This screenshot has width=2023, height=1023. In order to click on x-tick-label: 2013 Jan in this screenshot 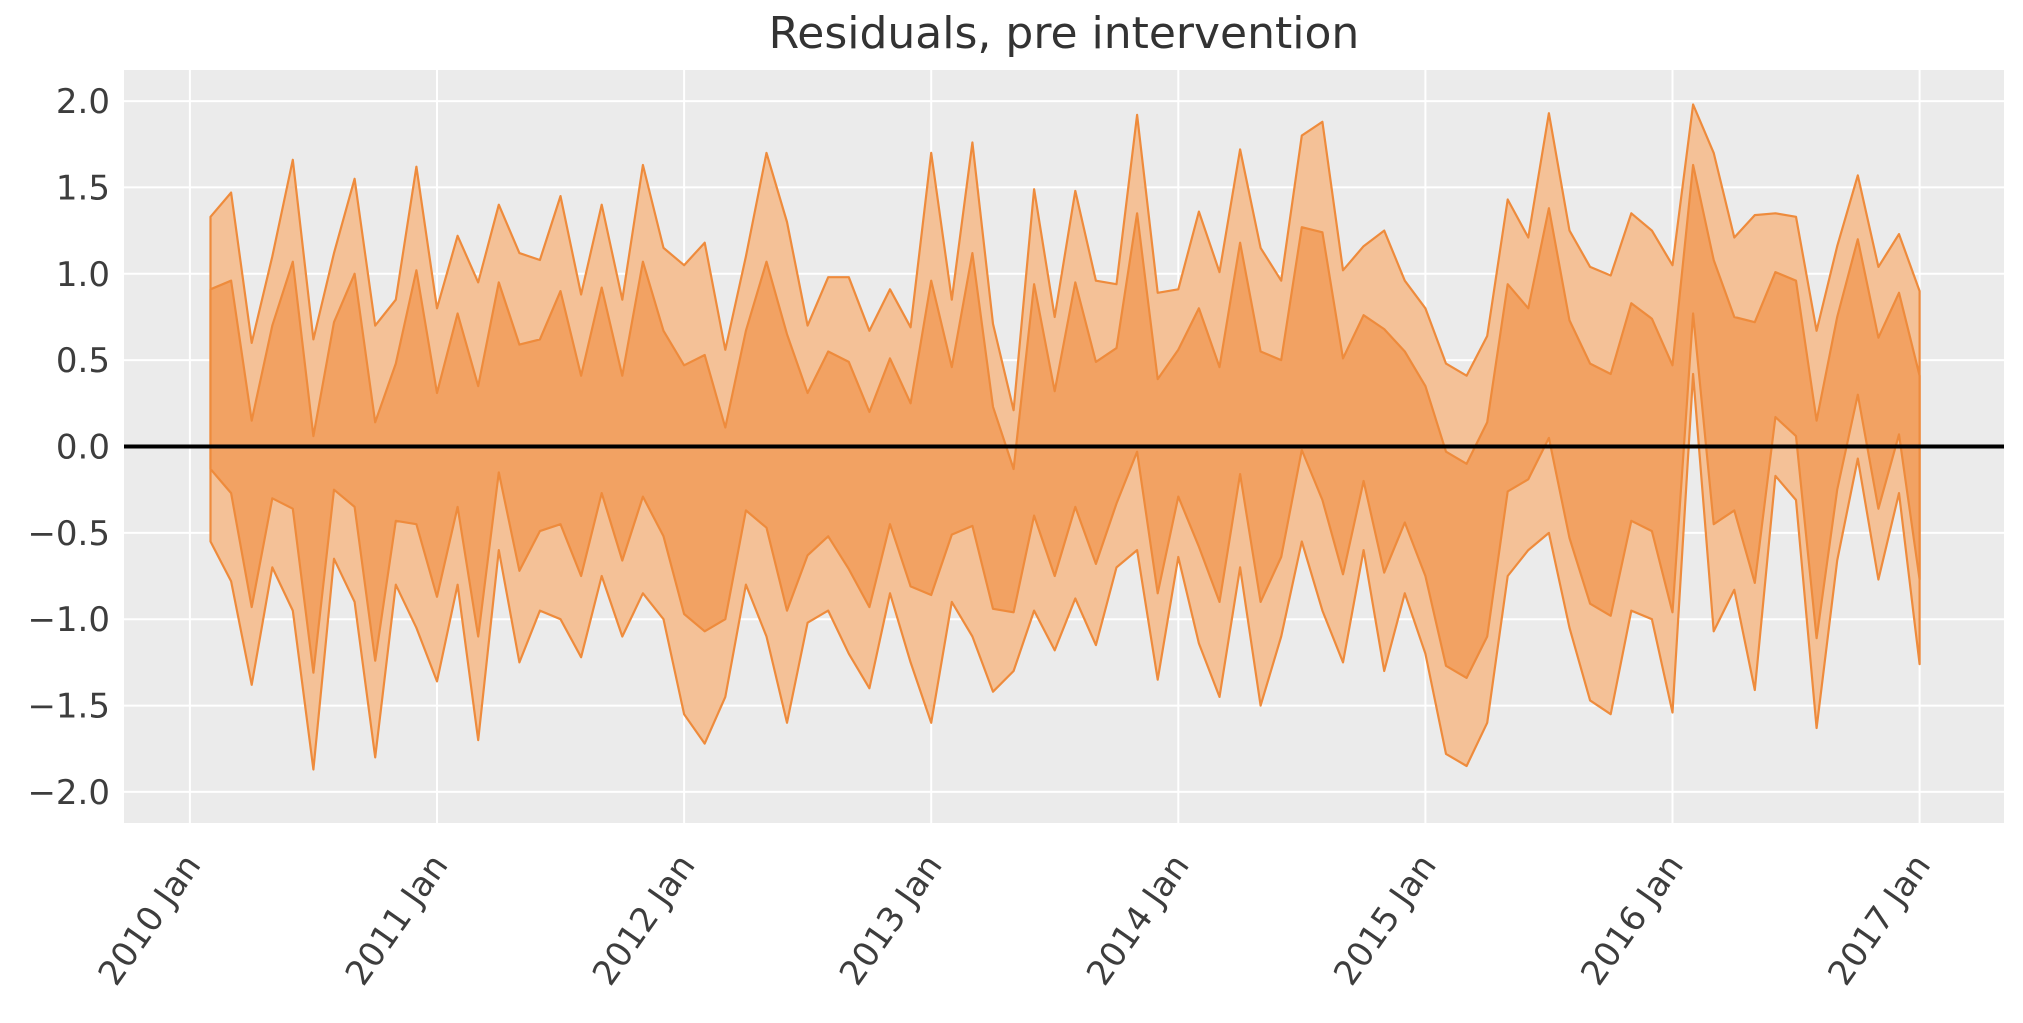, I will do `click(891, 920)`.